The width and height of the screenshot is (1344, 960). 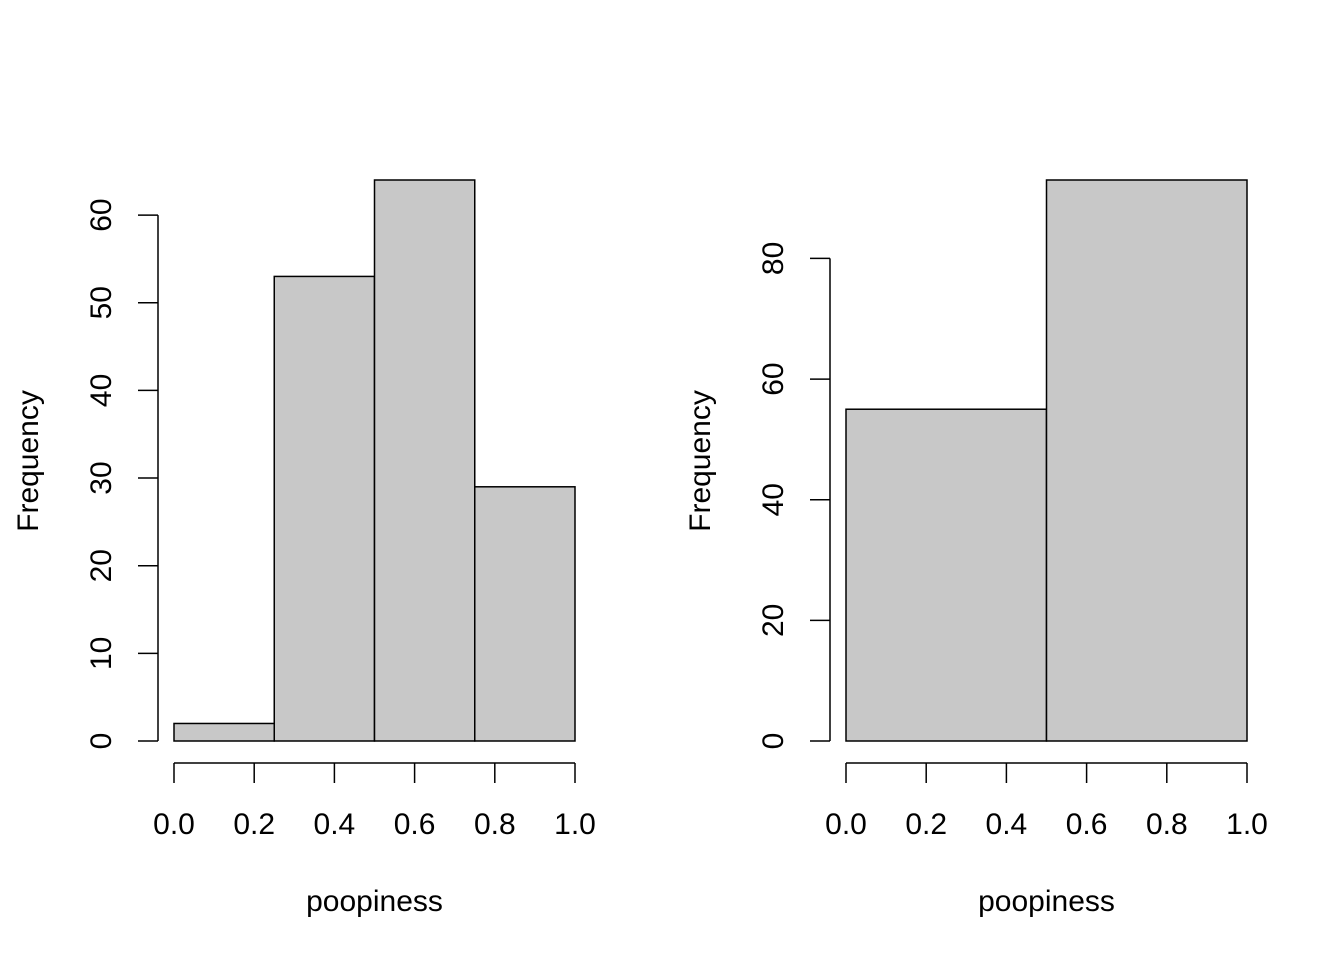 What do you see at coordinates (773, 258) in the screenshot?
I see `y-tick-label: 80` at bounding box center [773, 258].